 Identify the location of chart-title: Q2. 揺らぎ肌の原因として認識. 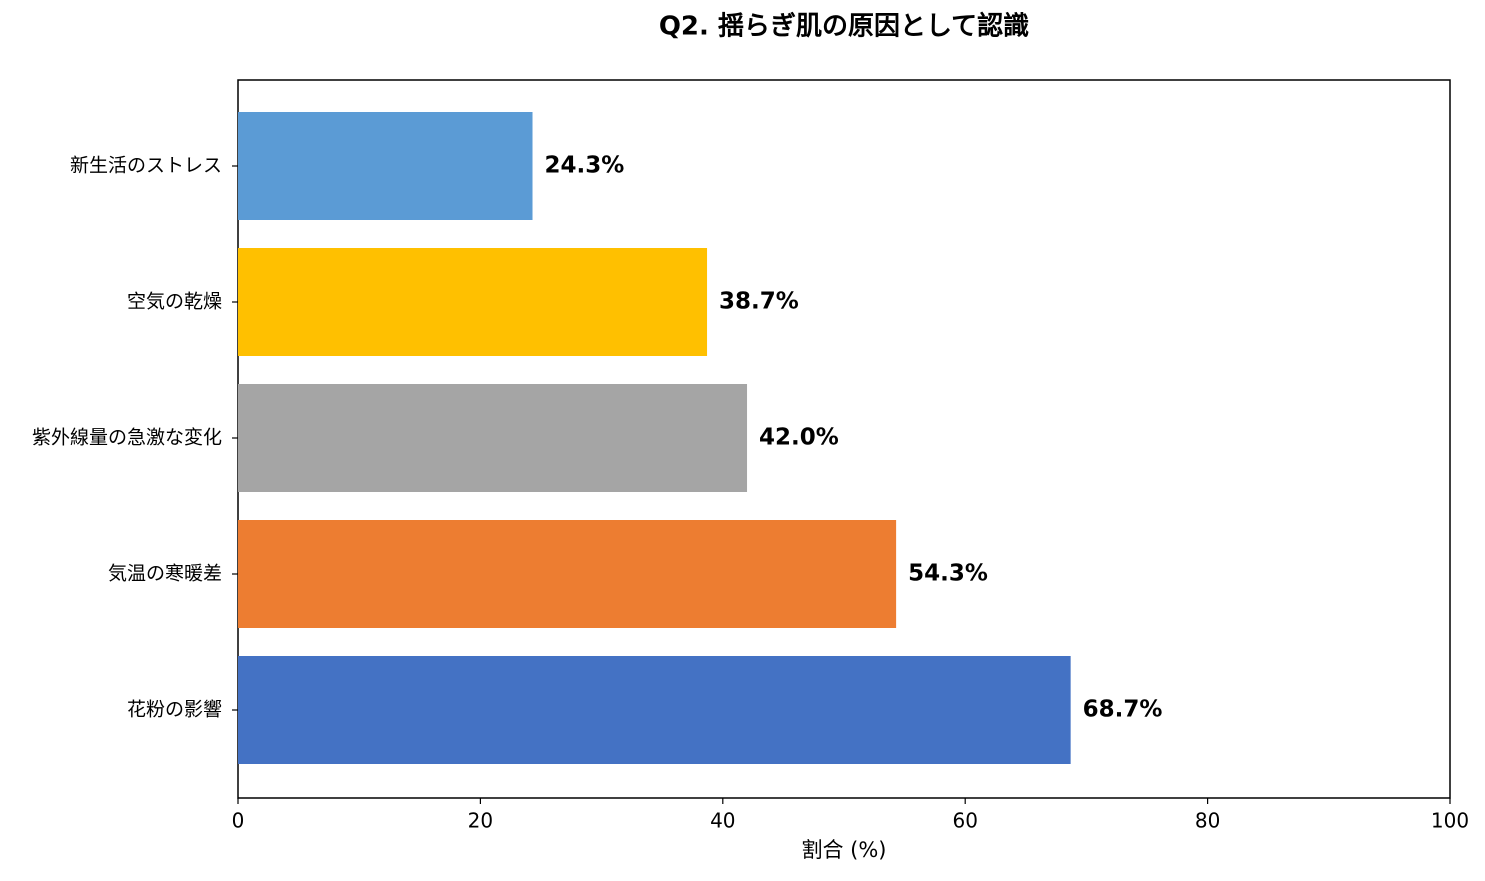
(844, 26).